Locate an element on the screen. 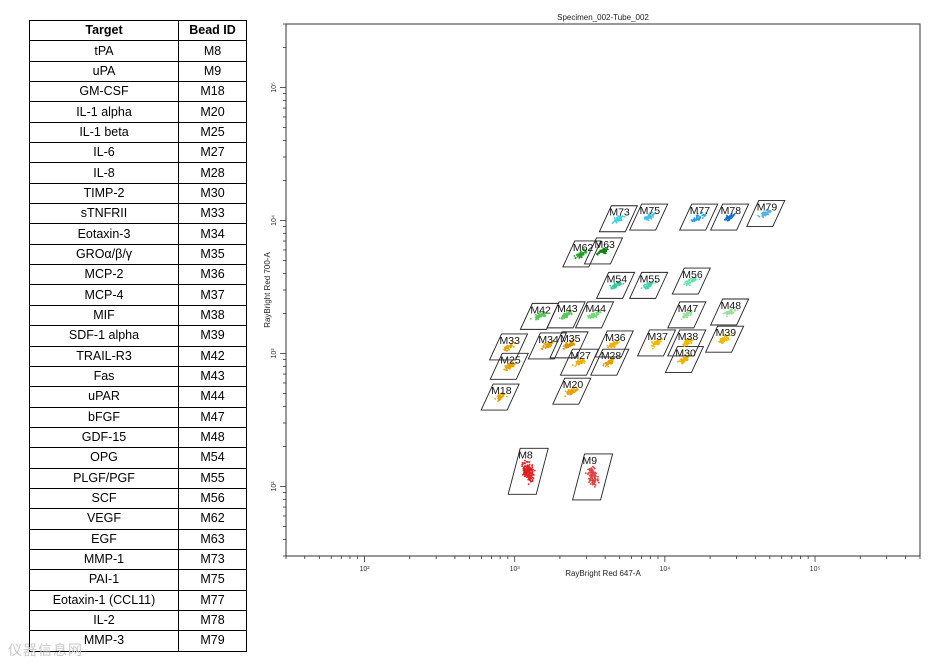 This screenshot has height=669, width=941. target-cell: MCP-4 is located at coordinates (104, 295).